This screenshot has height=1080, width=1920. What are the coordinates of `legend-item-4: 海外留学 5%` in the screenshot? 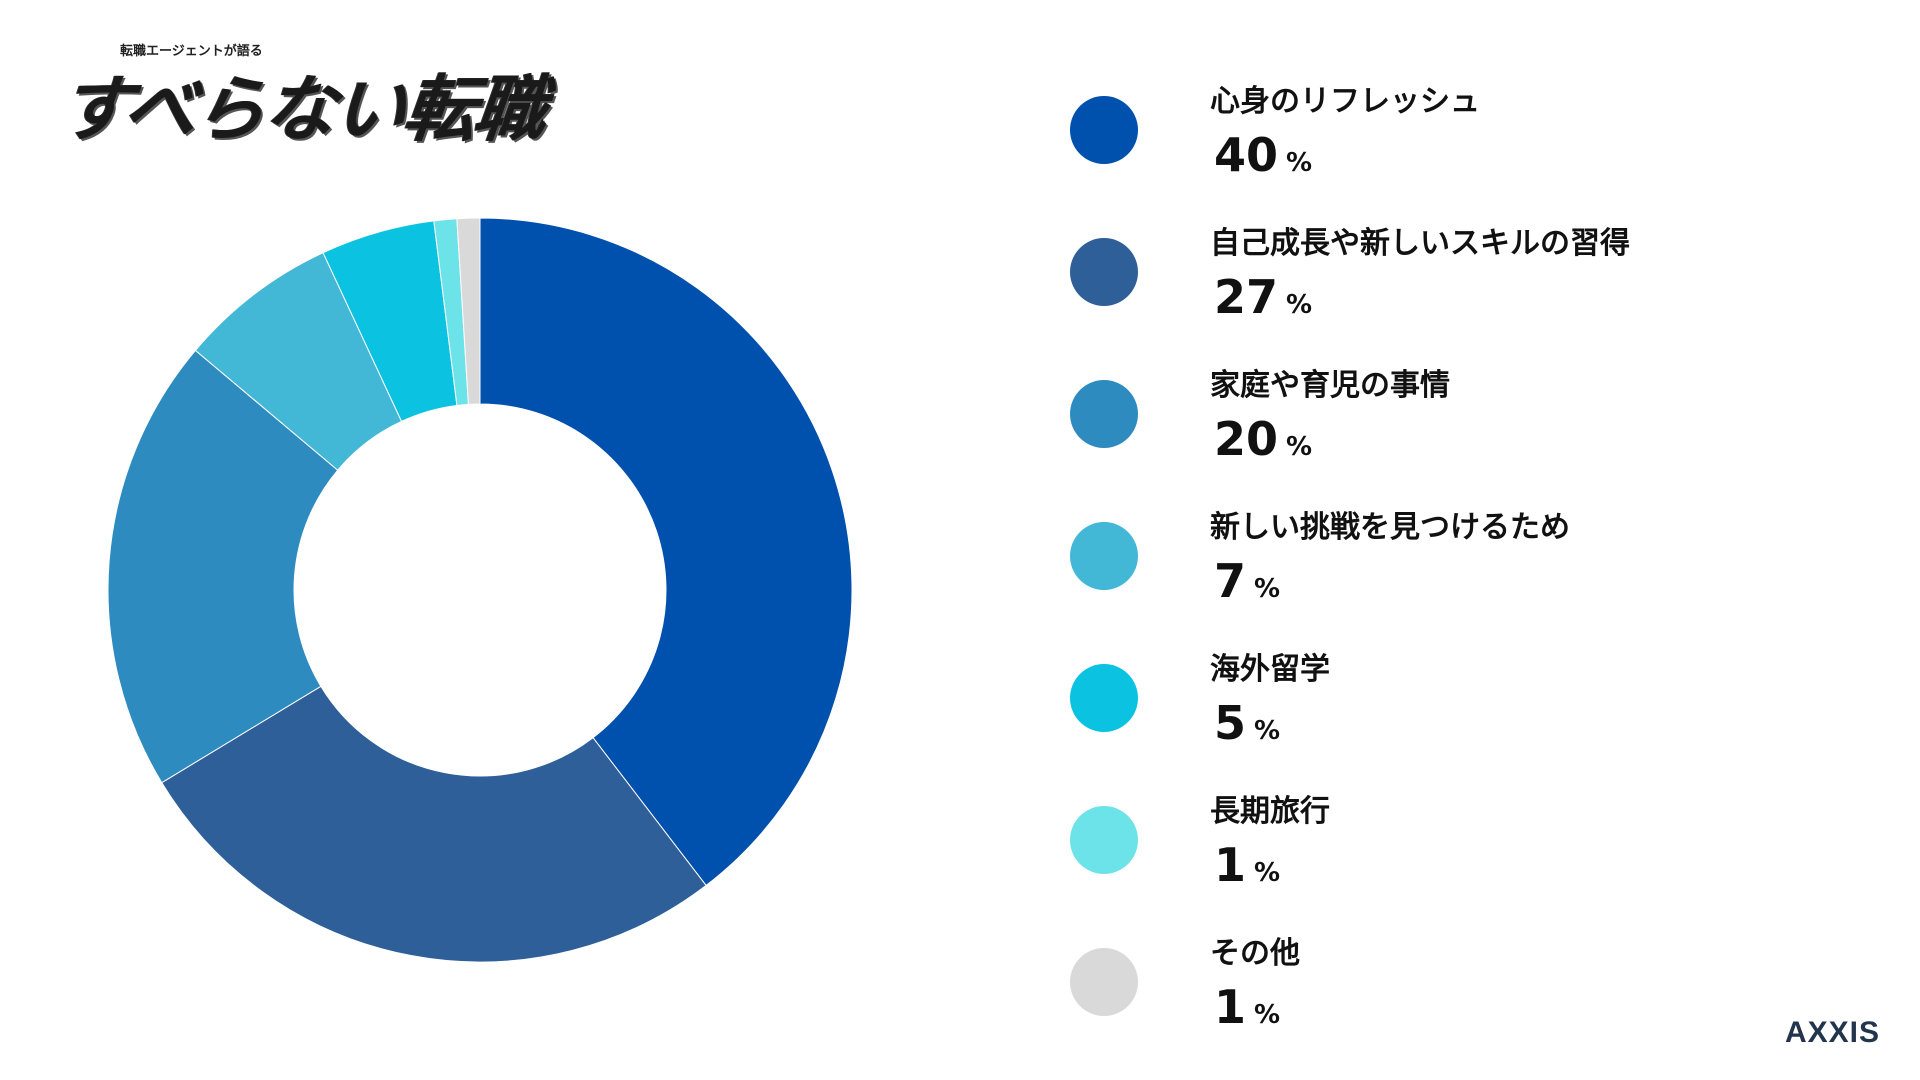 It's located at (1420, 709).